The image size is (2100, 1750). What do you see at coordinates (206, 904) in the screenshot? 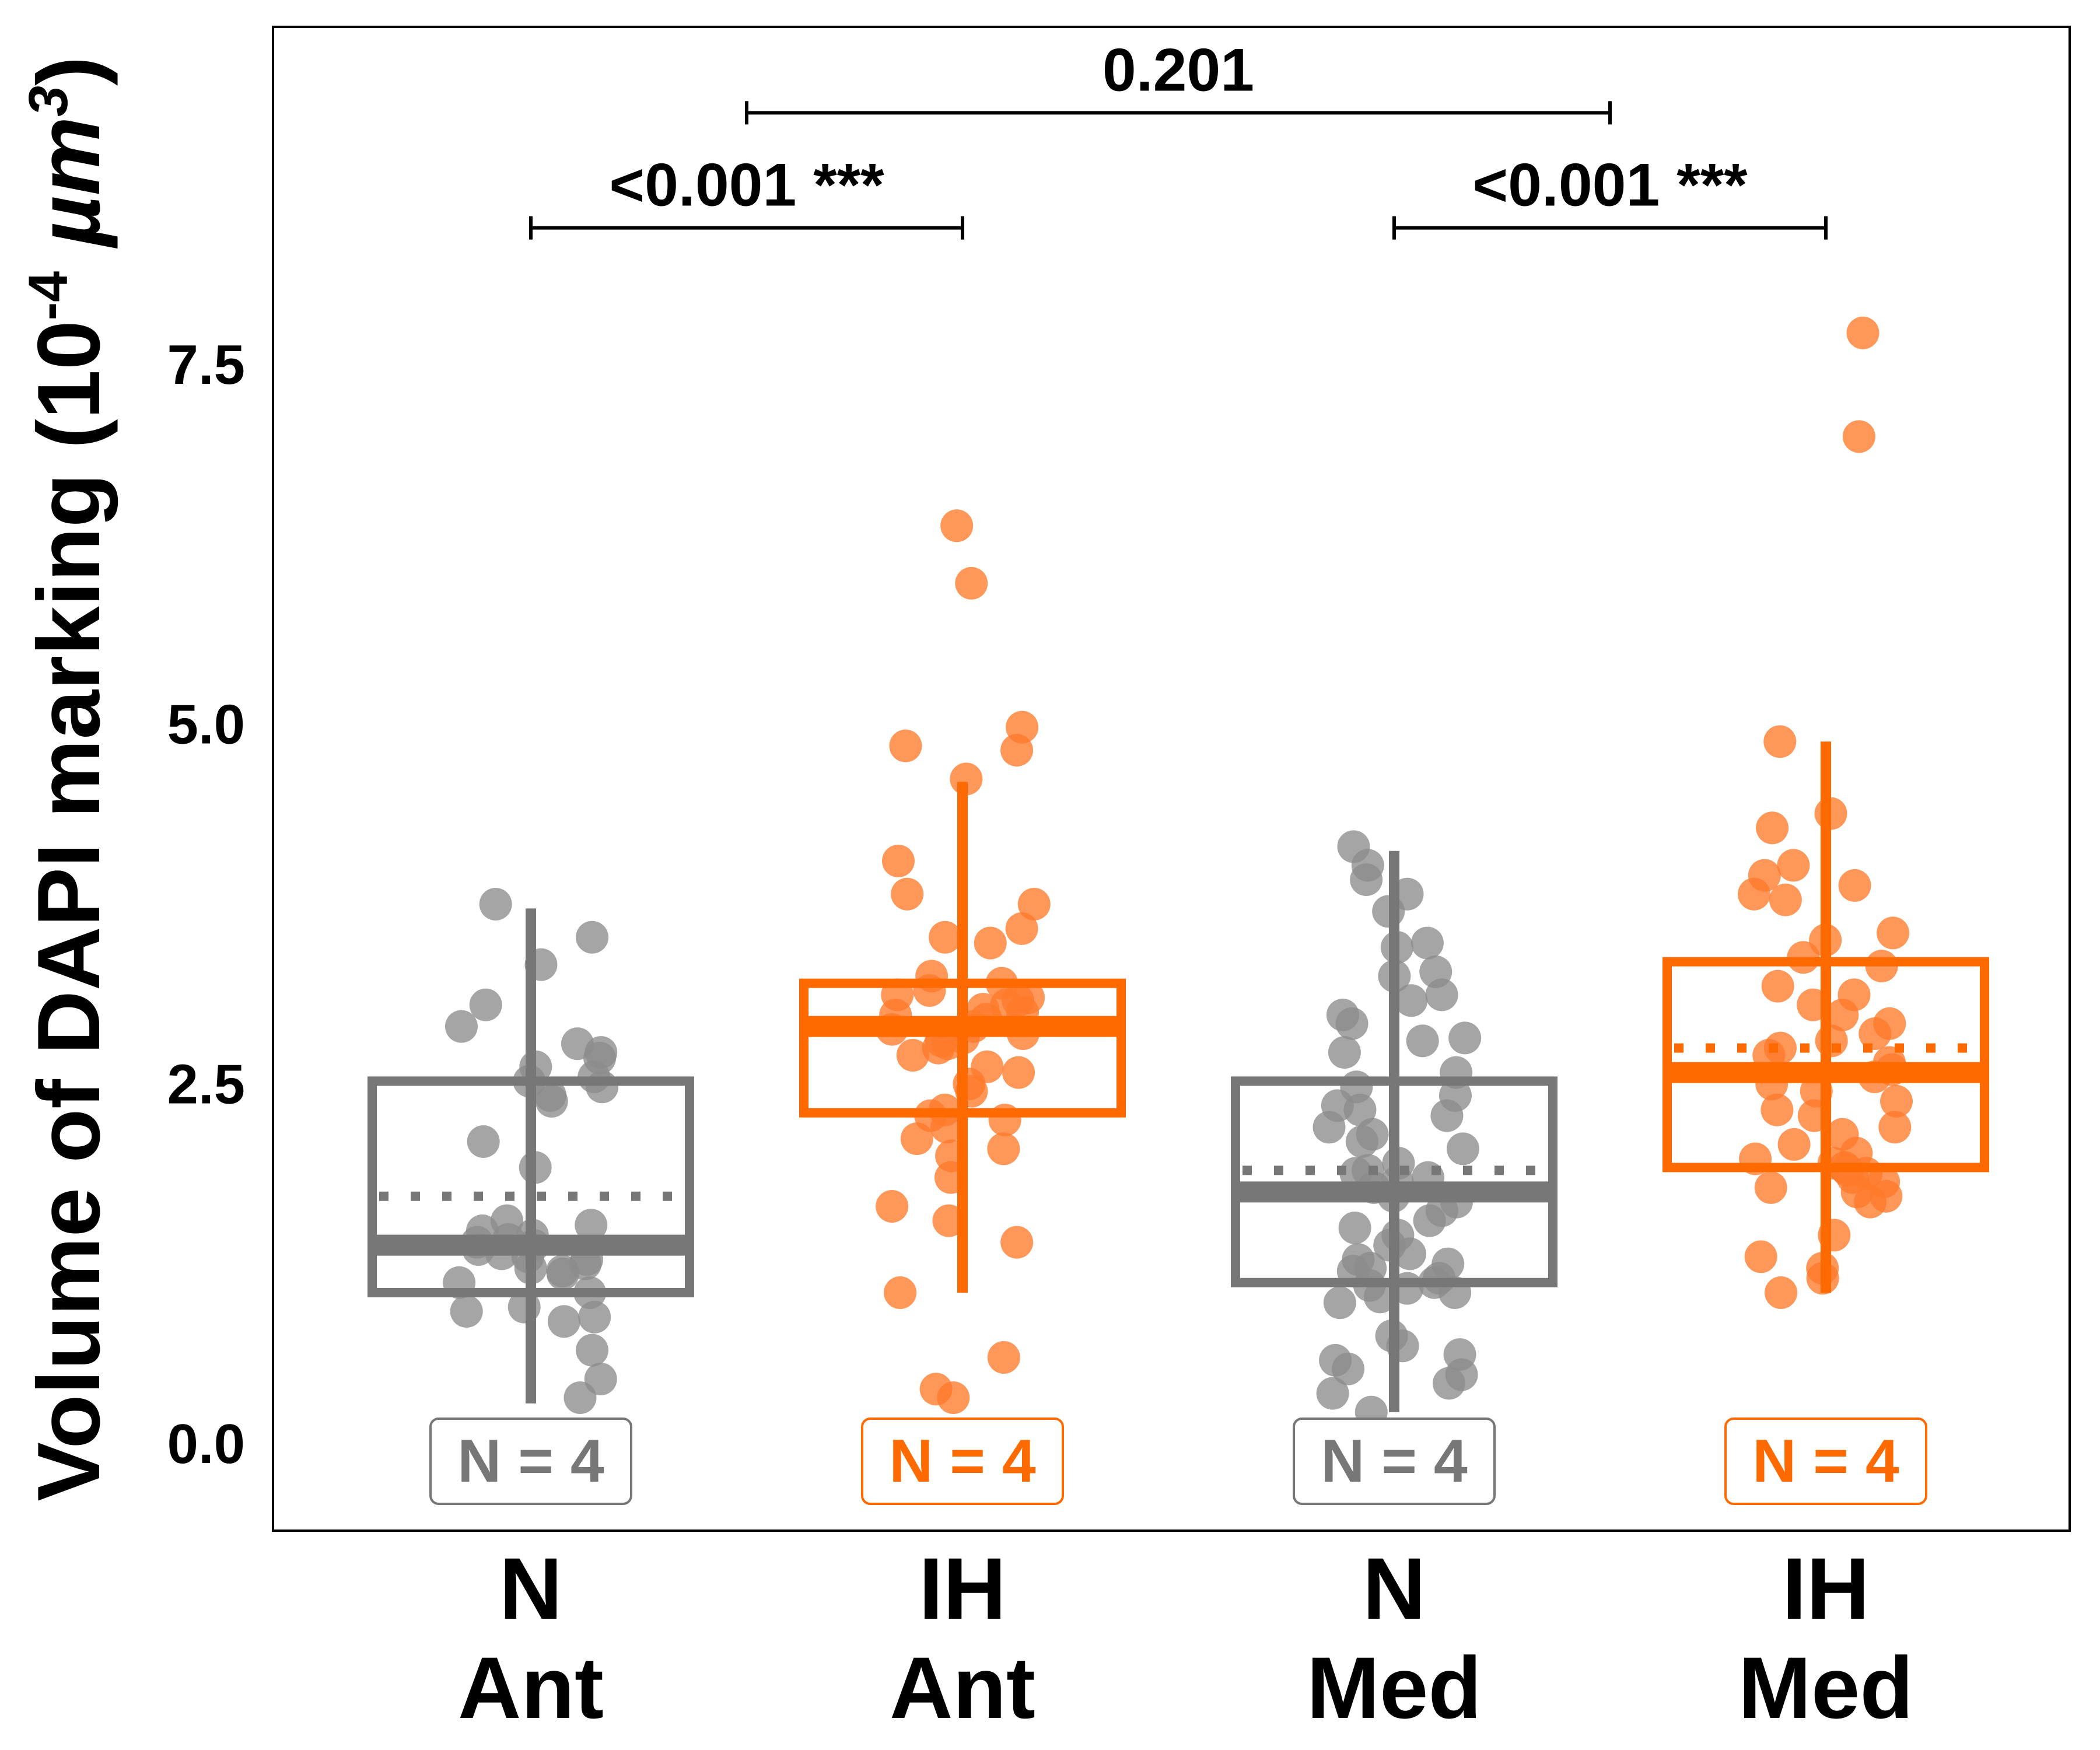
I see `y-ticks: 0.0 2.5 5.0 7.5` at bounding box center [206, 904].